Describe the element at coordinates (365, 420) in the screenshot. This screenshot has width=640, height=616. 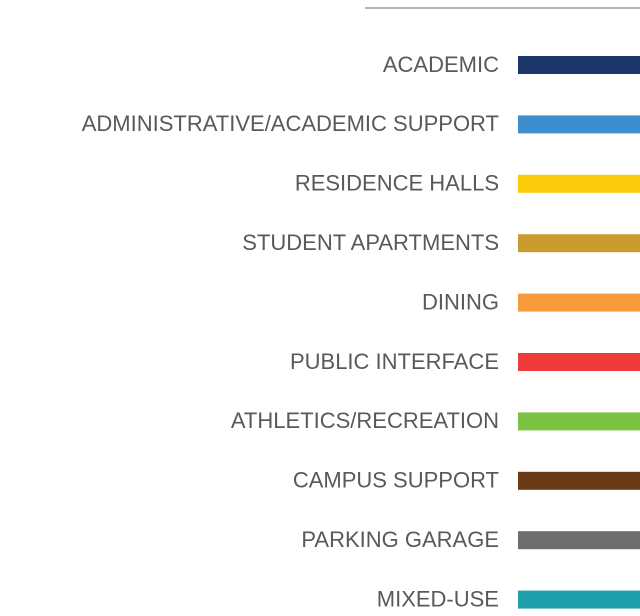
I see `legend-label: ATHLETICS/RECREATION` at that location.